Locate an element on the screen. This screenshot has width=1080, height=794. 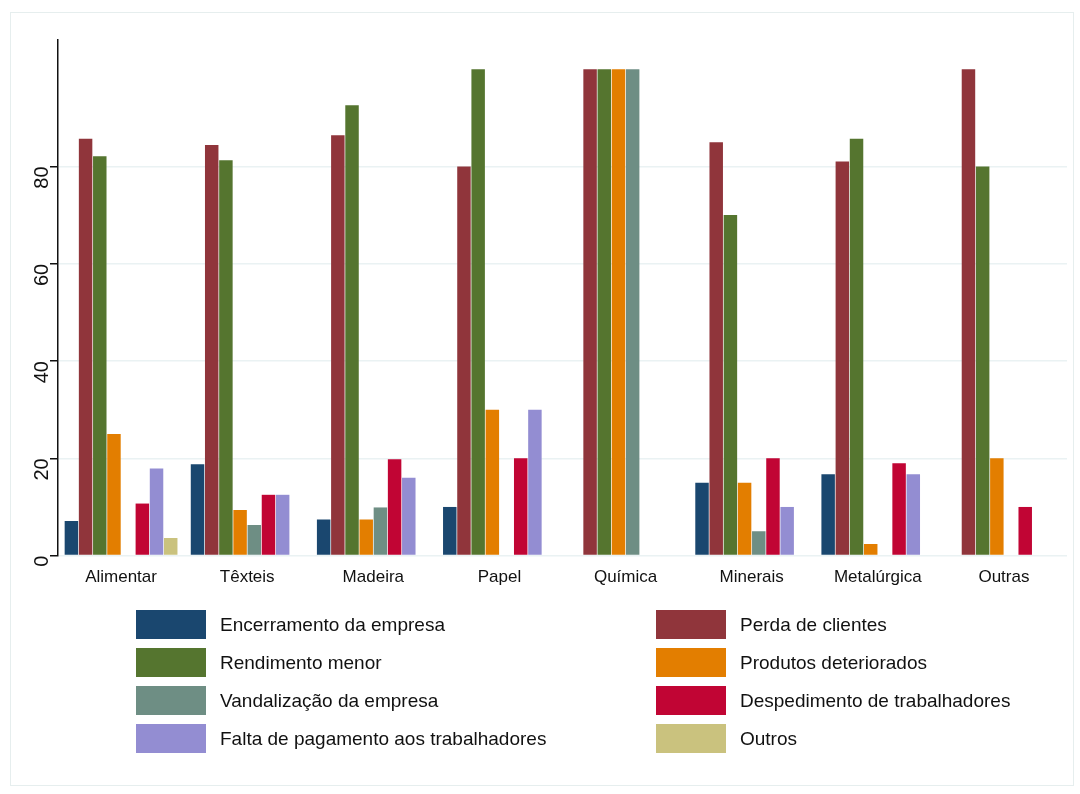
x-tick-label: Alimentar is located at coordinates (121, 577).